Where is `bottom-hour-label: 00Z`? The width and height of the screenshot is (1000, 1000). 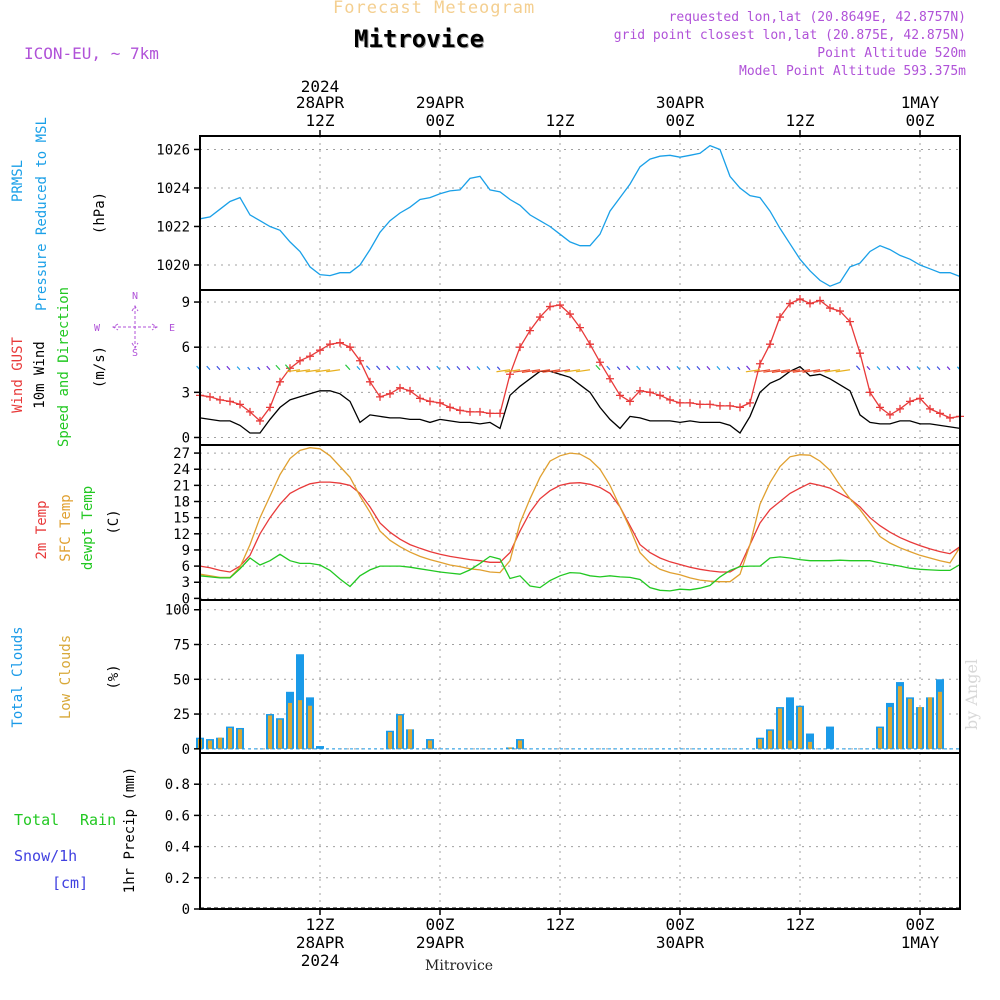
bottom-hour-label: 00Z is located at coordinates (920, 924).